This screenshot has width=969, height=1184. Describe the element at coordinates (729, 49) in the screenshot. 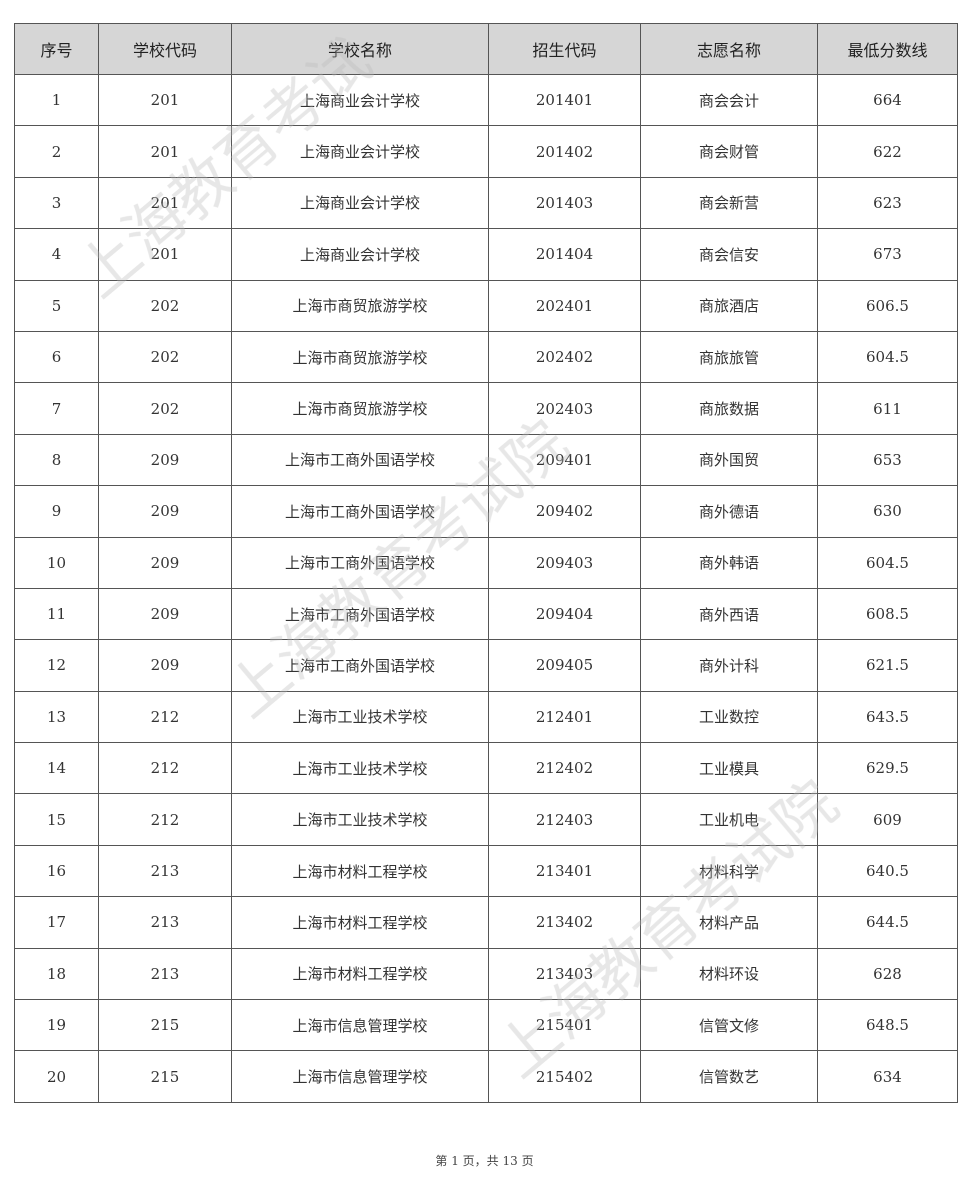

I see `column-header: 志愿名称` at that location.